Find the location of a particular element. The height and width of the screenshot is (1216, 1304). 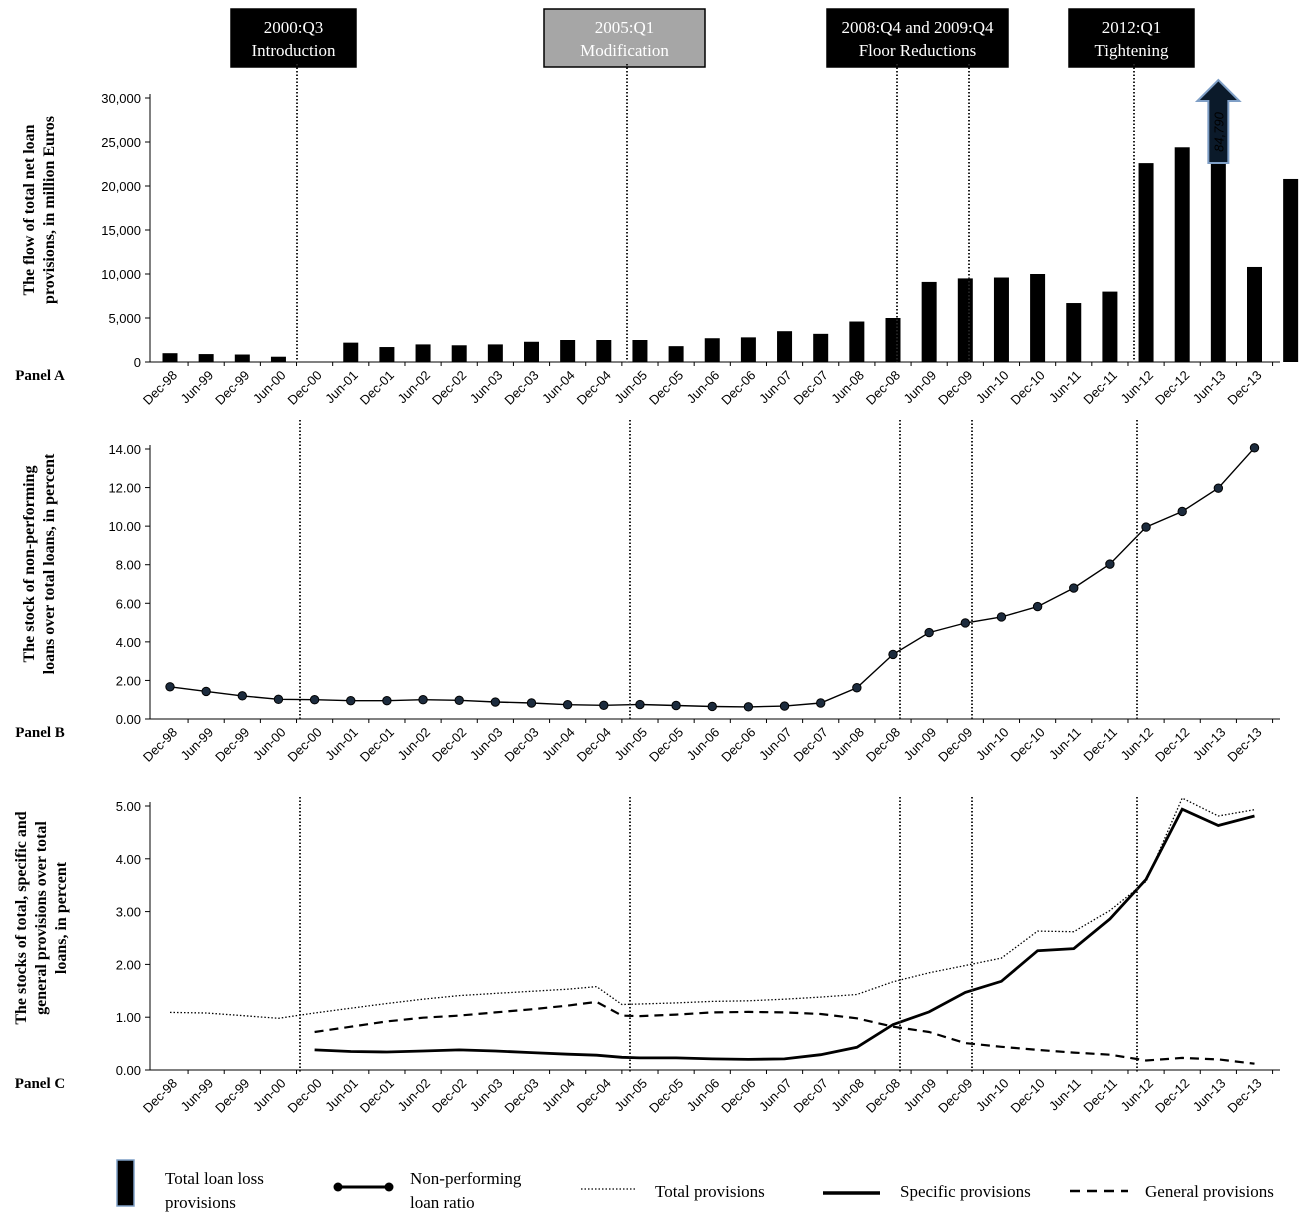

off-scale-arrow: 84,790 is located at coordinates (1218, 121).